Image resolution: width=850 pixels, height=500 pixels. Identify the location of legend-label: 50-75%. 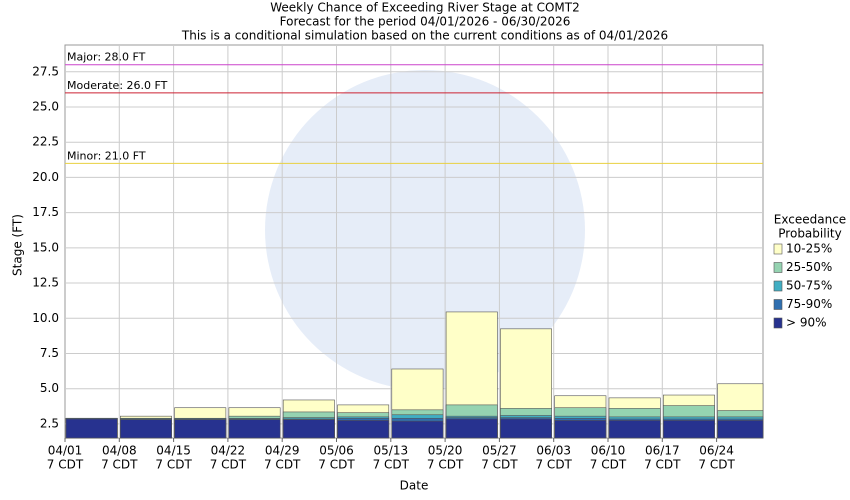
(809, 286).